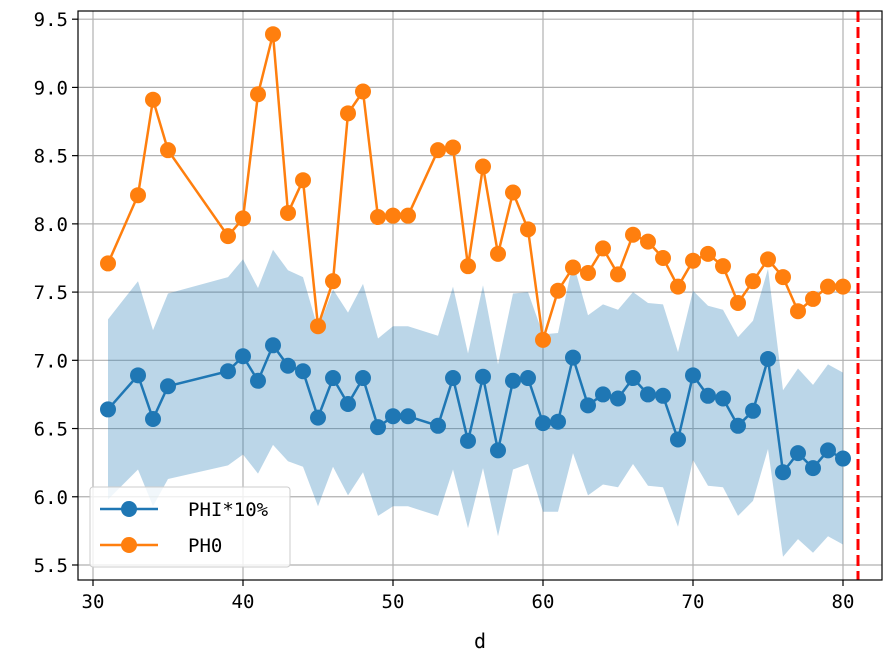  What do you see at coordinates (693, 602) in the screenshot?
I see `x-tick-label: 70` at bounding box center [693, 602].